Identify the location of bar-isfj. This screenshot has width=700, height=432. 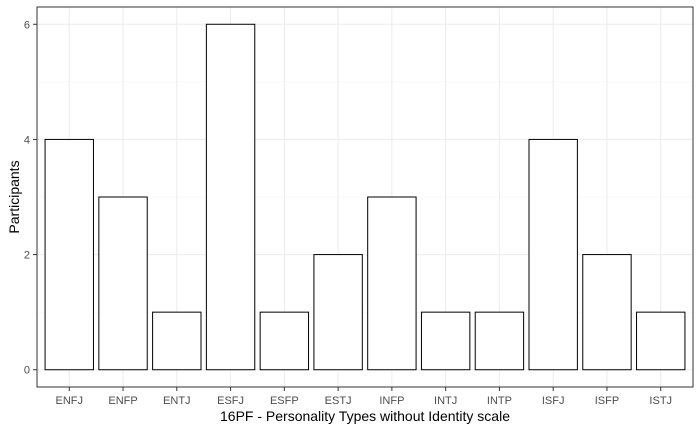
(553, 254).